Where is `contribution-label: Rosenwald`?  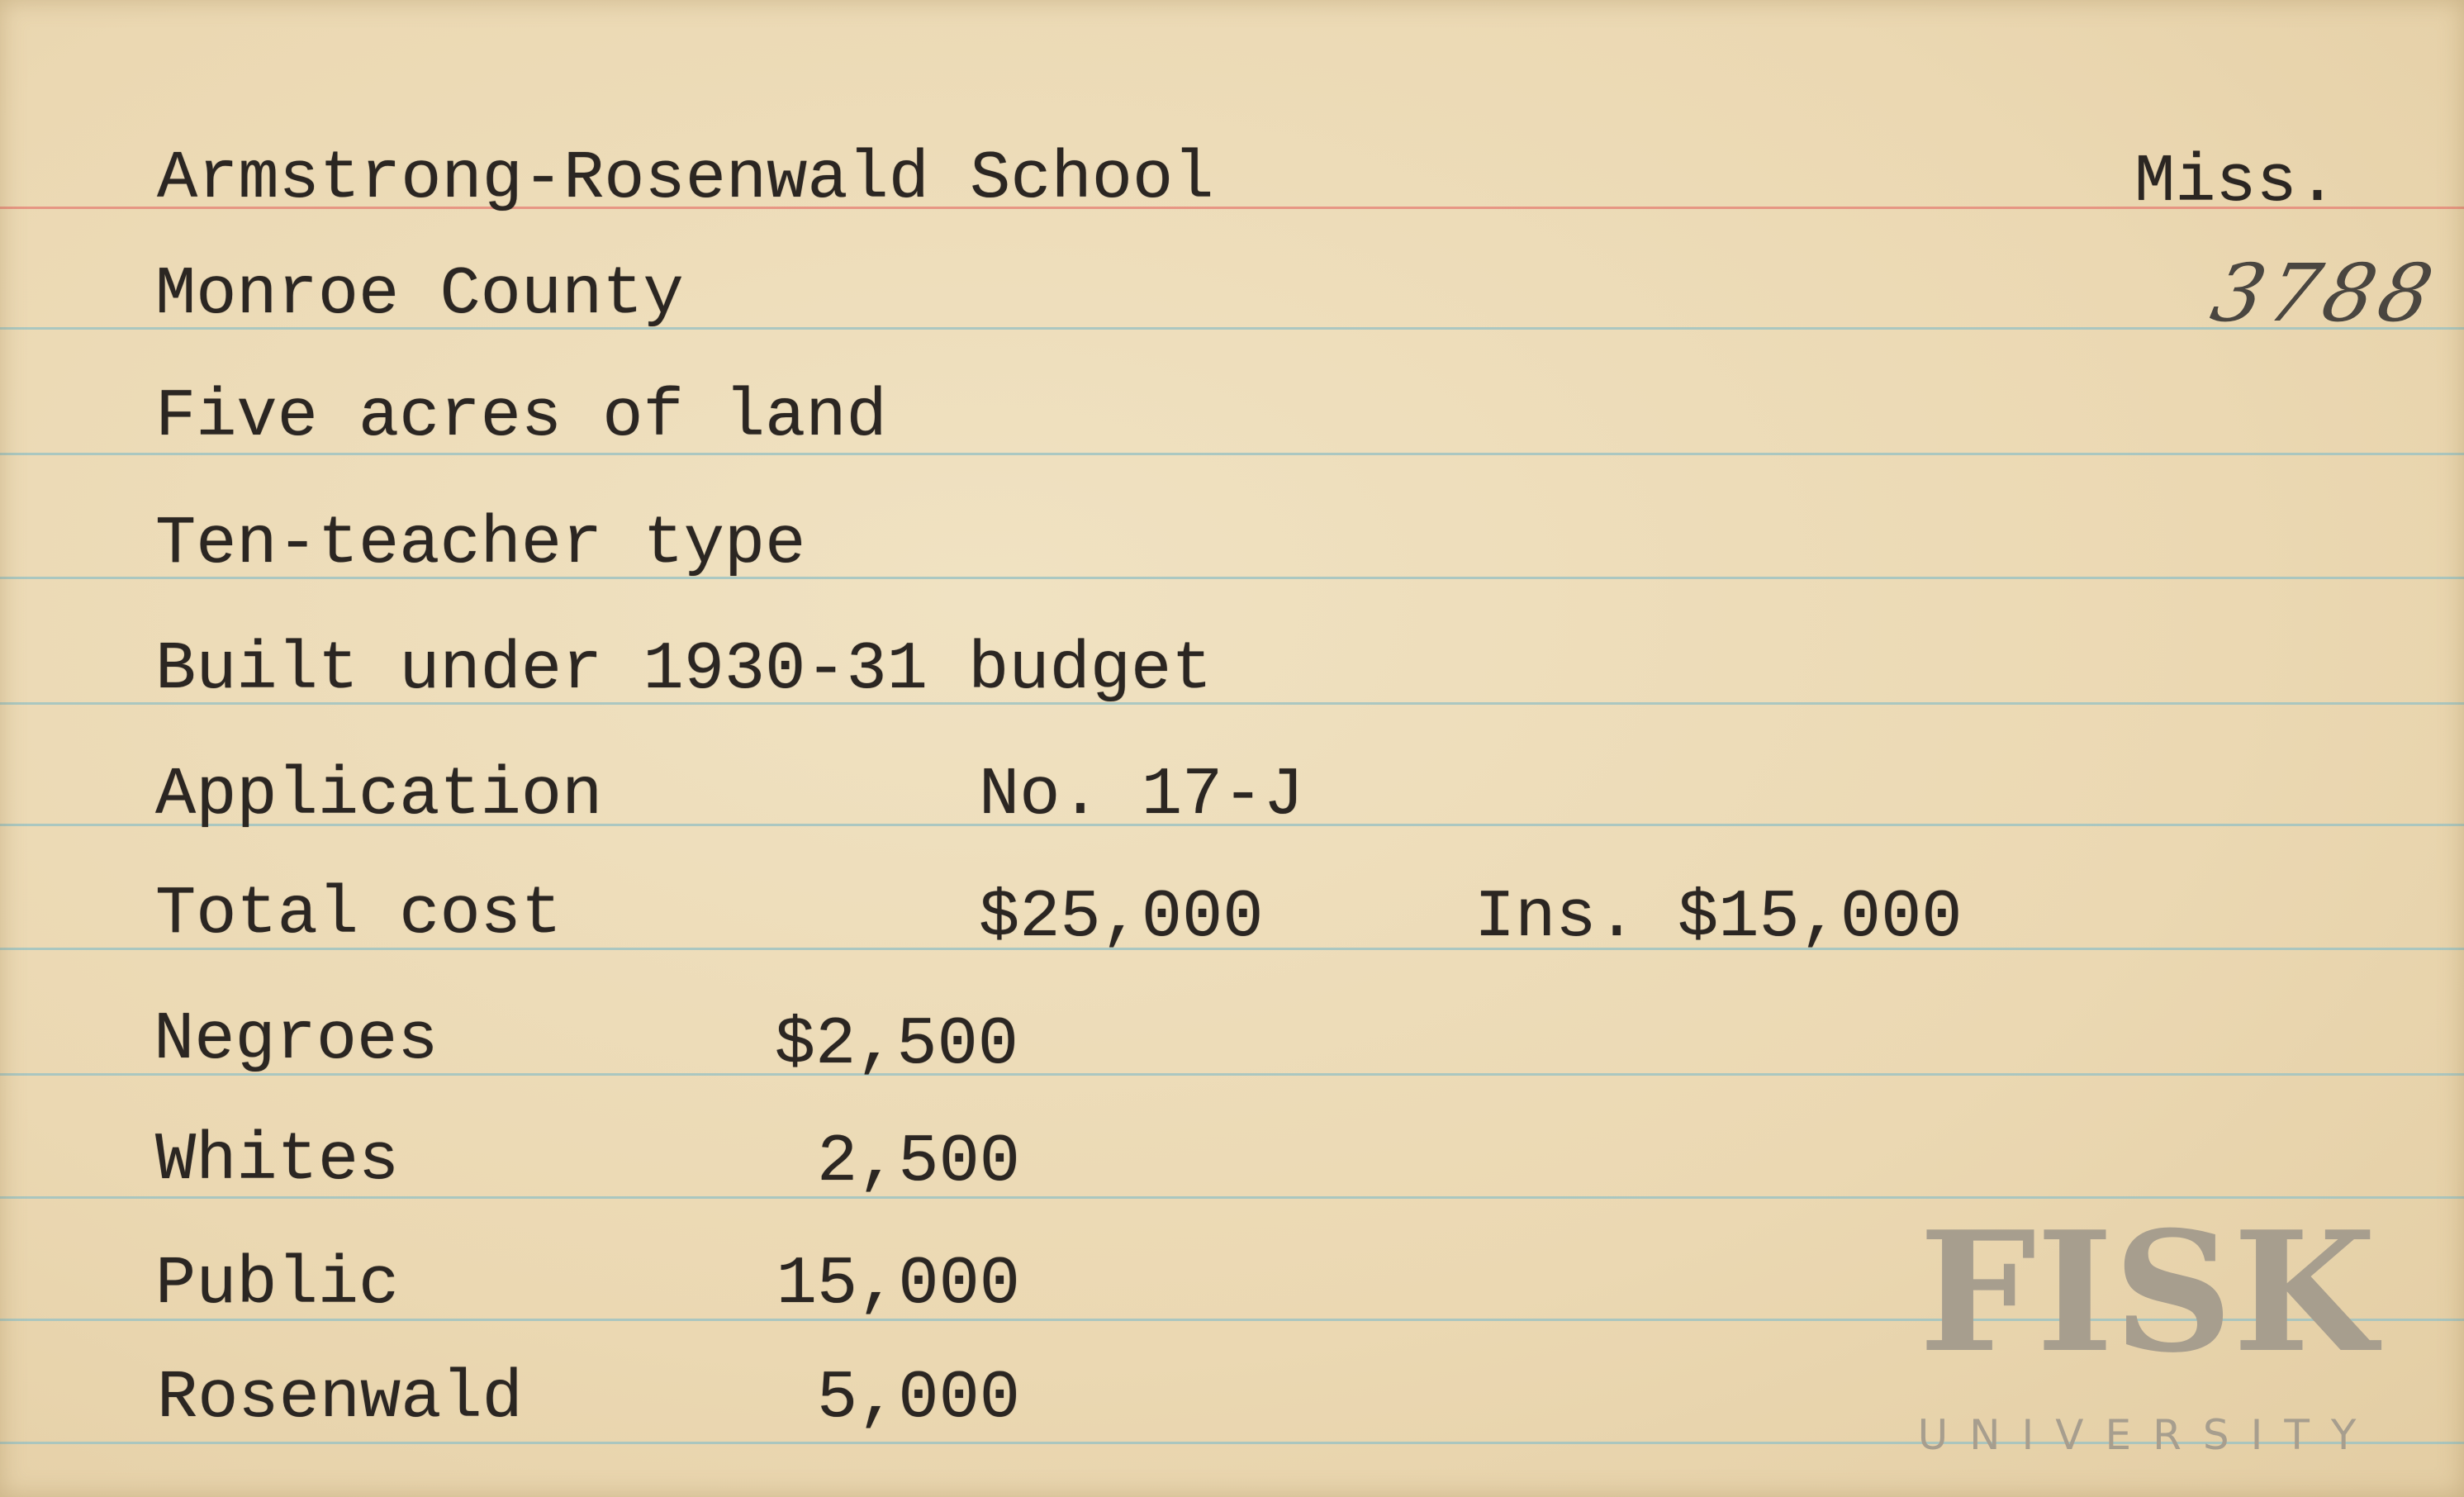 contribution-label: Rosenwald is located at coordinates (340, 1398).